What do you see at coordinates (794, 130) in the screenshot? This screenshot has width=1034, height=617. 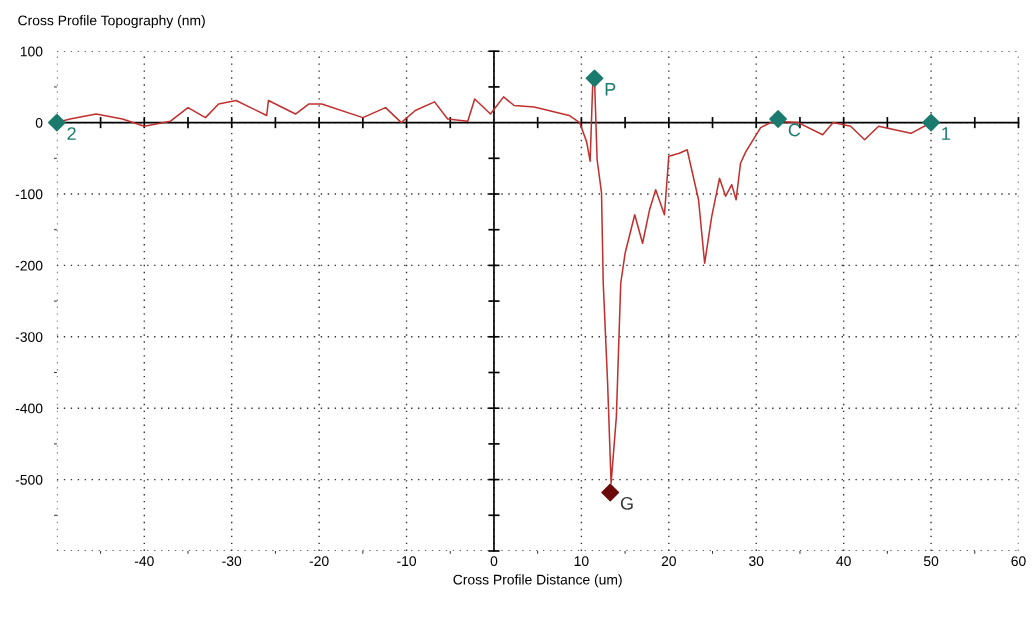 I see `annotation: C` at bounding box center [794, 130].